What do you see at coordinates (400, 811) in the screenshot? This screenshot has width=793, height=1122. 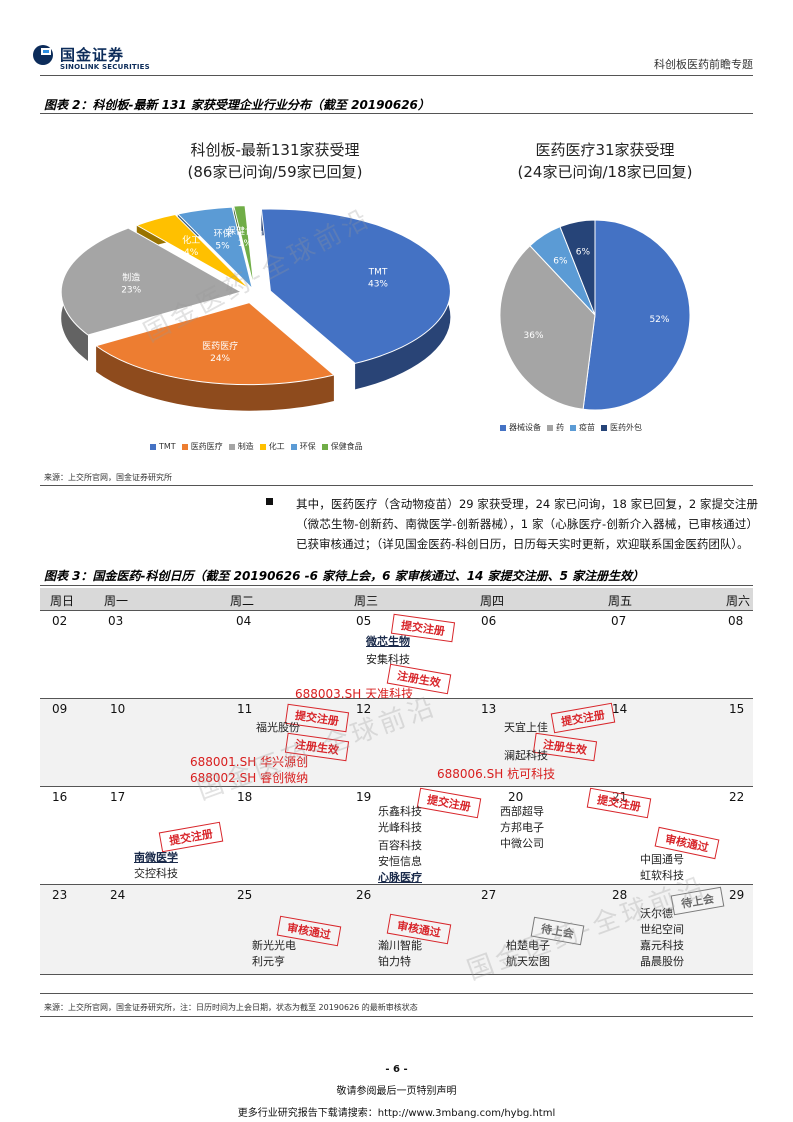 I see `company-name: 乐鑫科技` at bounding box center [400, 811].